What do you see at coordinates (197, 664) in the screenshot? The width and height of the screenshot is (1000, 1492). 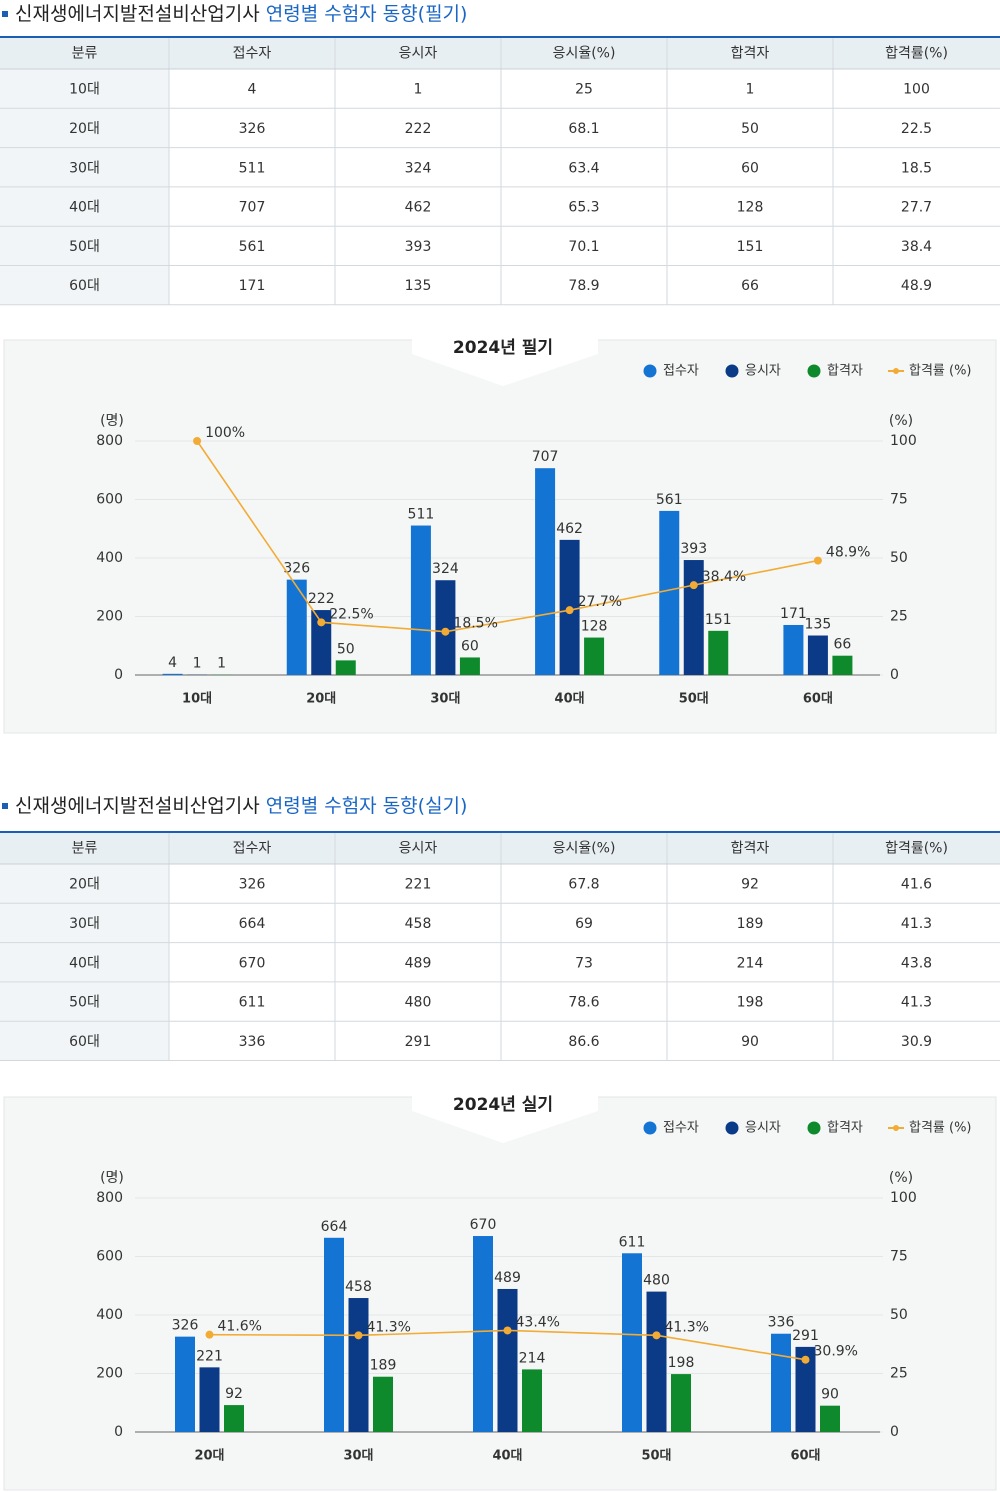 I see `bar-value-label: 1` at bounding box center [197, 664].